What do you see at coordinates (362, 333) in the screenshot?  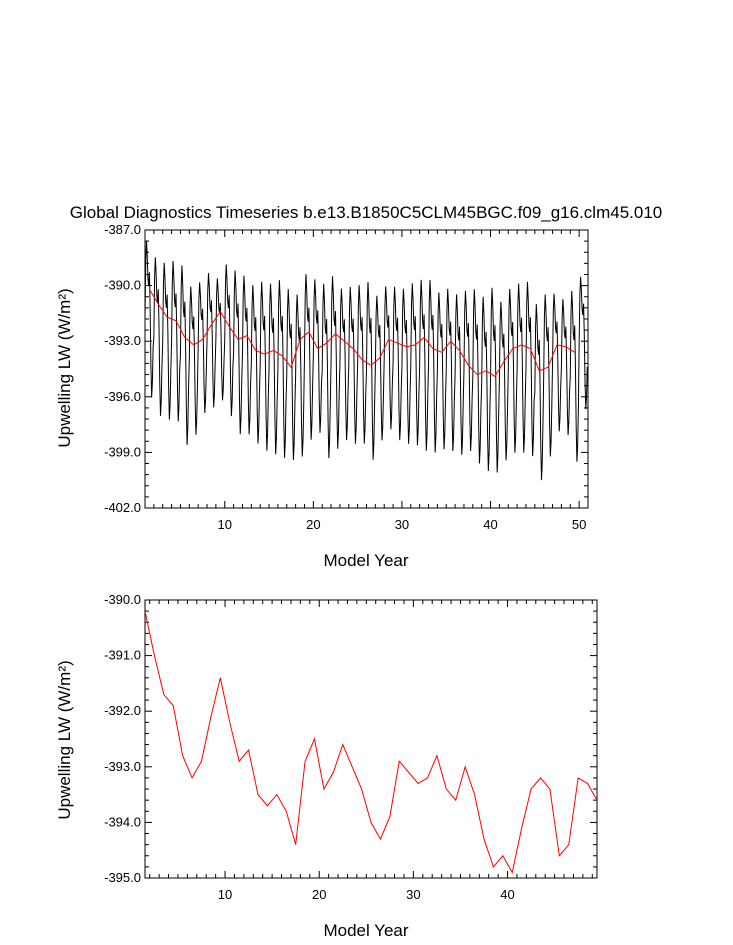 I see `top-series-annual-mean` at bounding box center [362, 333].